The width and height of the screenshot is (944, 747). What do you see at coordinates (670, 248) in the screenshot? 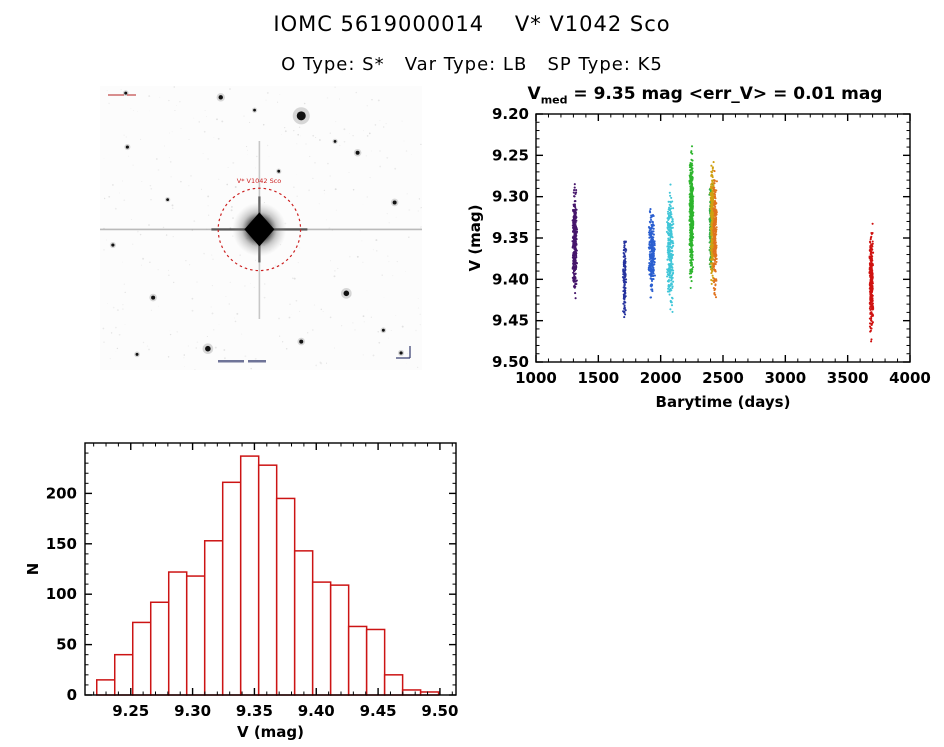
I see `series-epoch-4-cyan` at bounding box center [670, 248].